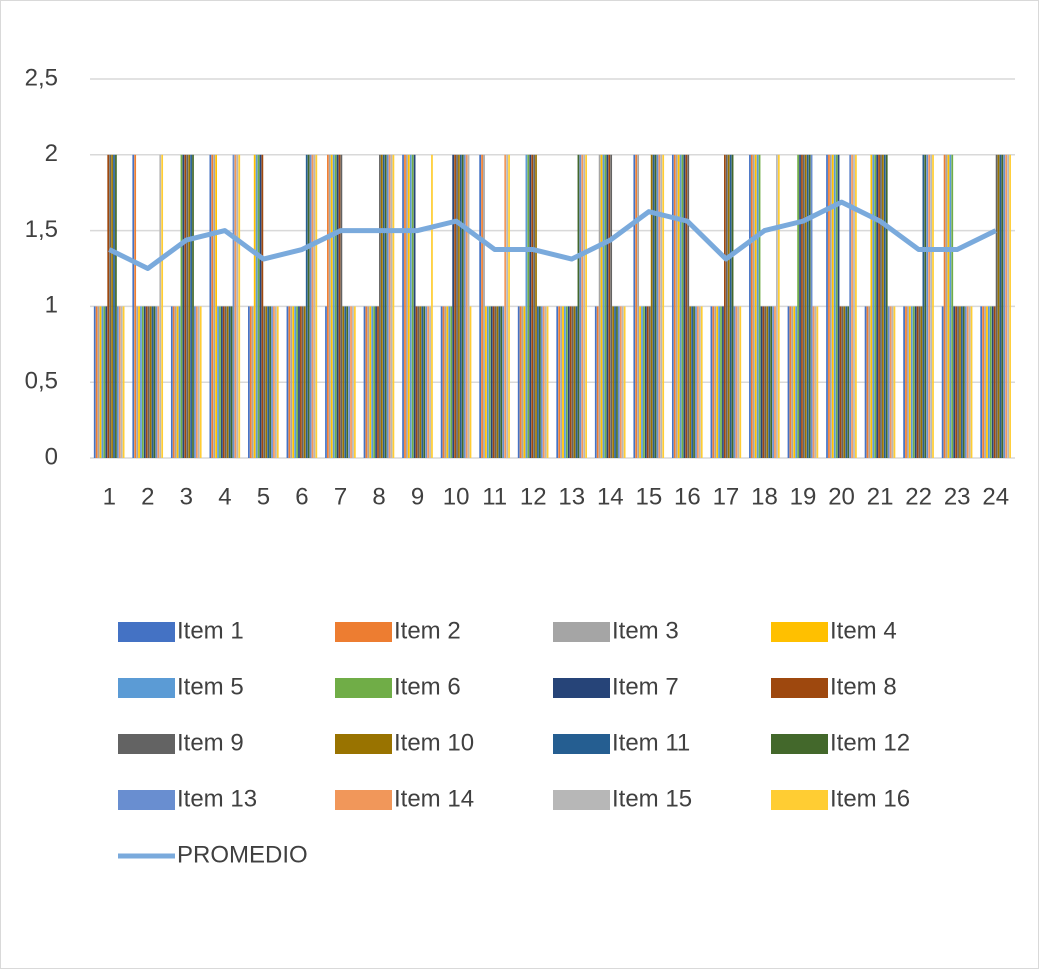 This screenshot has width=1041, height=971. Describe the element at coordinates (995, 496) in the screenshot. I see `x-tick-label: 24` at that location.